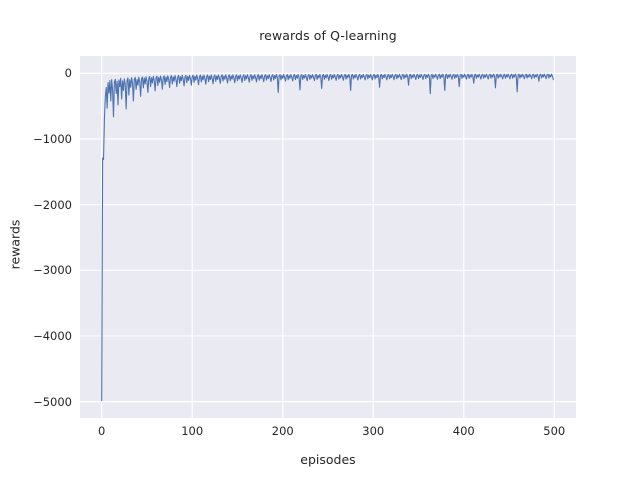 The height and width of the screenshot is (480, 640). Describe the element at coordinates (373, 431) in the screenshot. I see `x-tick-label: 300` at that location.